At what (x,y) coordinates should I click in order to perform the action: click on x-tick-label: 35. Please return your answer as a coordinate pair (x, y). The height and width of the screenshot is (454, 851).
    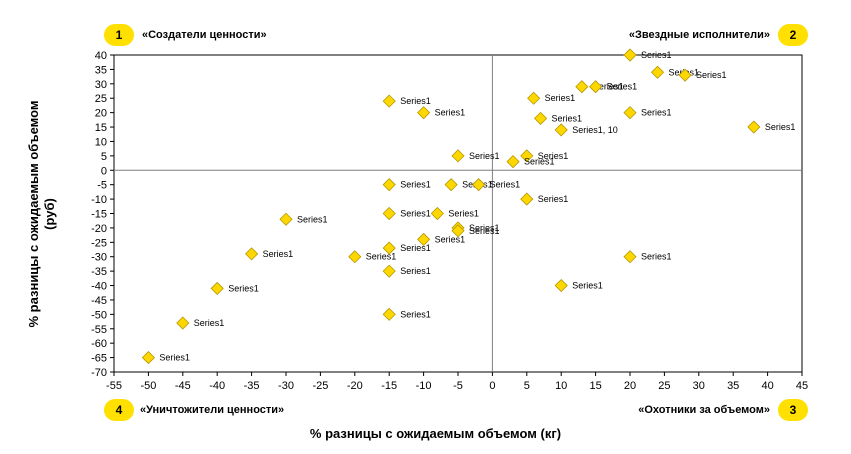
    Looking at the image, I should click on (733, 386).